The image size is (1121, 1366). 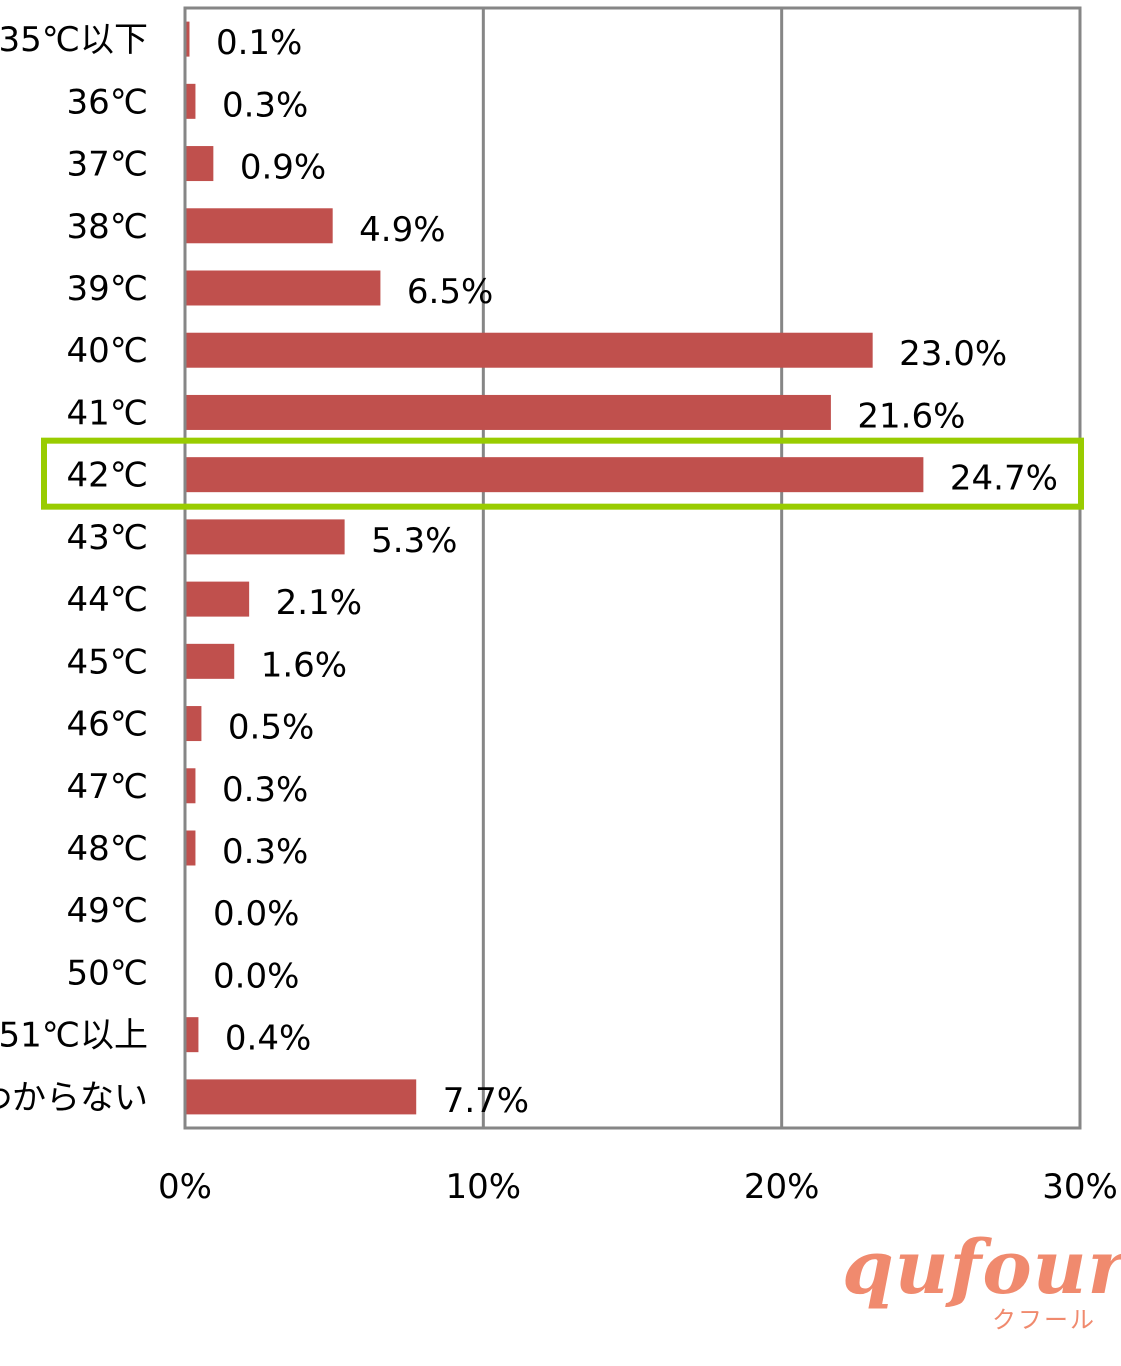 What do you see at coordinates (107, 600) in the screenshot?
I see `category-label: 44℃` at bounding box center [107, 600].